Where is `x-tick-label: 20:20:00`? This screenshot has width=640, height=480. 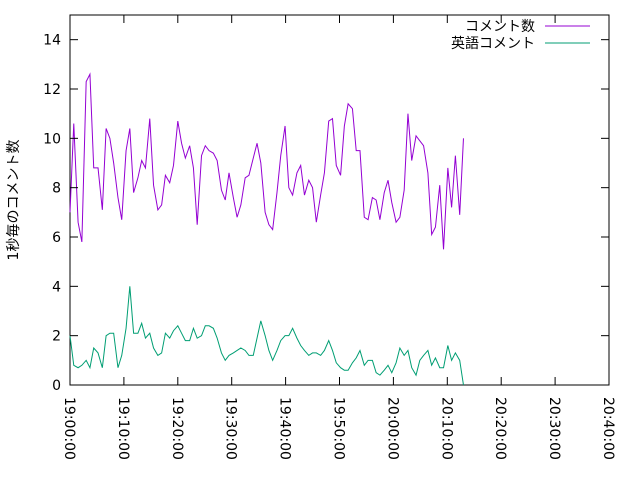 x-tick-label: 20:20:00 is located at coordinates (500, 428).